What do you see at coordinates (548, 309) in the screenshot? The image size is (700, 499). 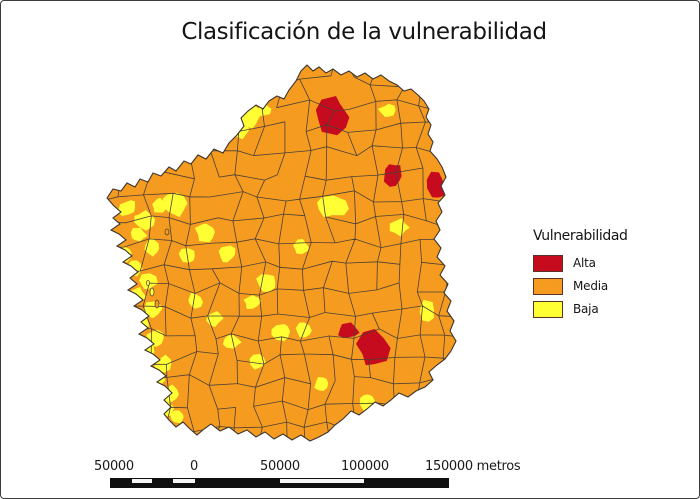 I see `baja-color-swatch` at bounding box center [548, 309].